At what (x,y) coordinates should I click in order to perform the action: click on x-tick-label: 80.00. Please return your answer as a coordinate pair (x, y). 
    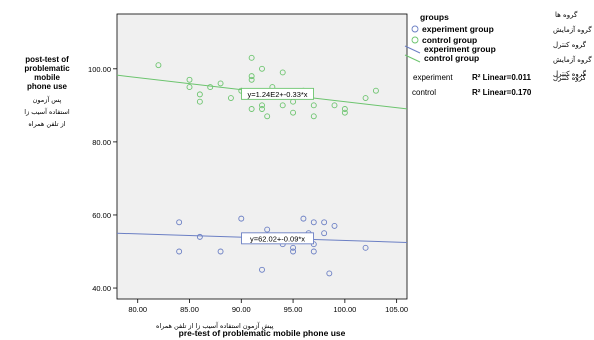
    Looking at the image, I should click on (137, 309).